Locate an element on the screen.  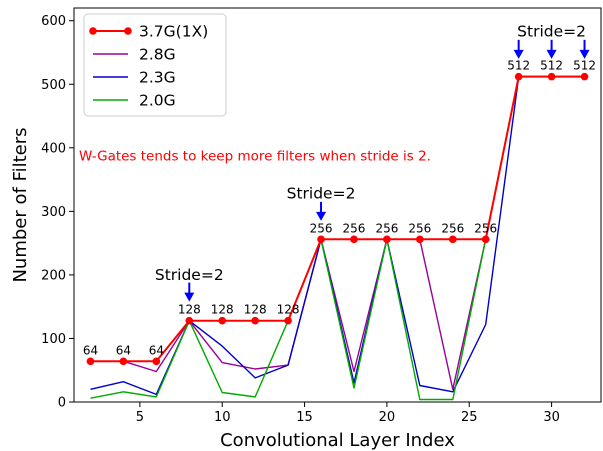
y-tick-label: 0 is located at coordinates (62, 403).